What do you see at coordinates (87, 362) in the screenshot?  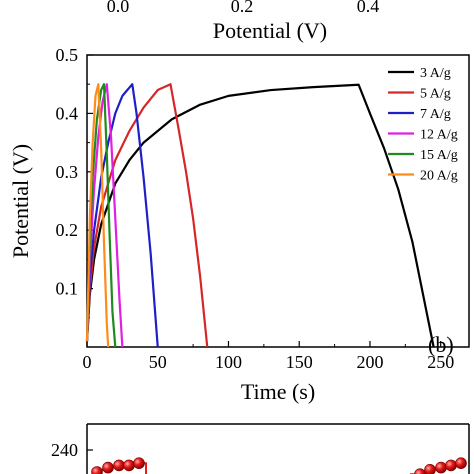 I see `x-tick-label: 0` at bounding box center [87, 362].